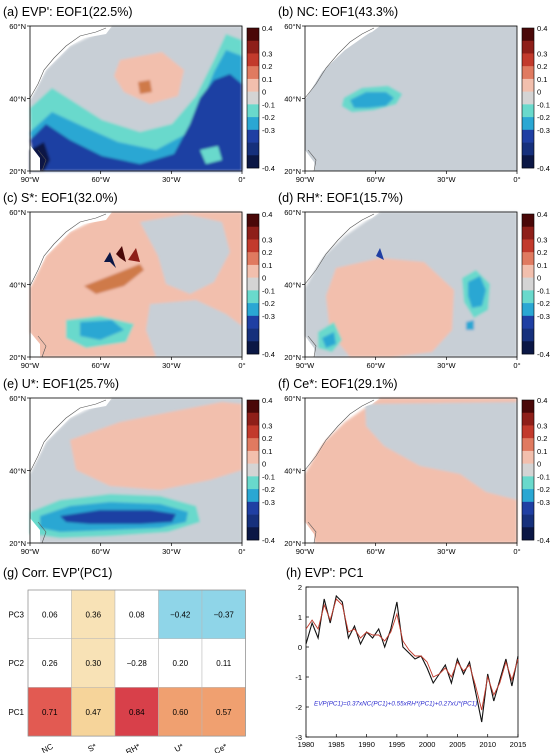 The image size is (550, 753). I want to click on y-tick-label: -2, so click(298, 707).